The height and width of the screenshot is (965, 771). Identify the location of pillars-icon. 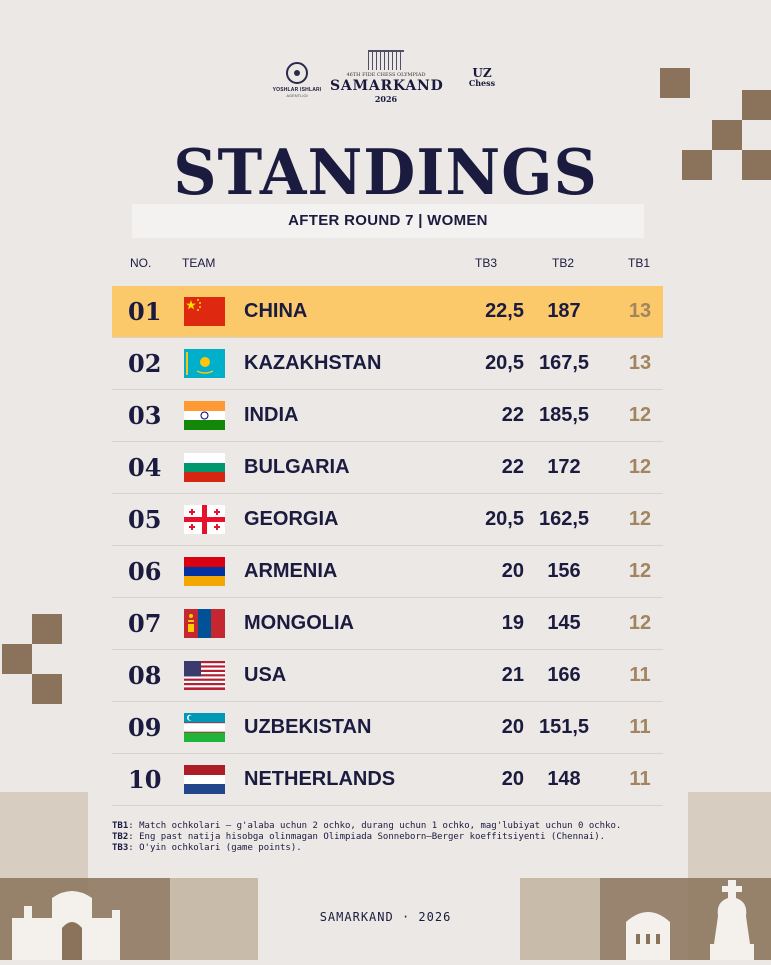
(386, 60).